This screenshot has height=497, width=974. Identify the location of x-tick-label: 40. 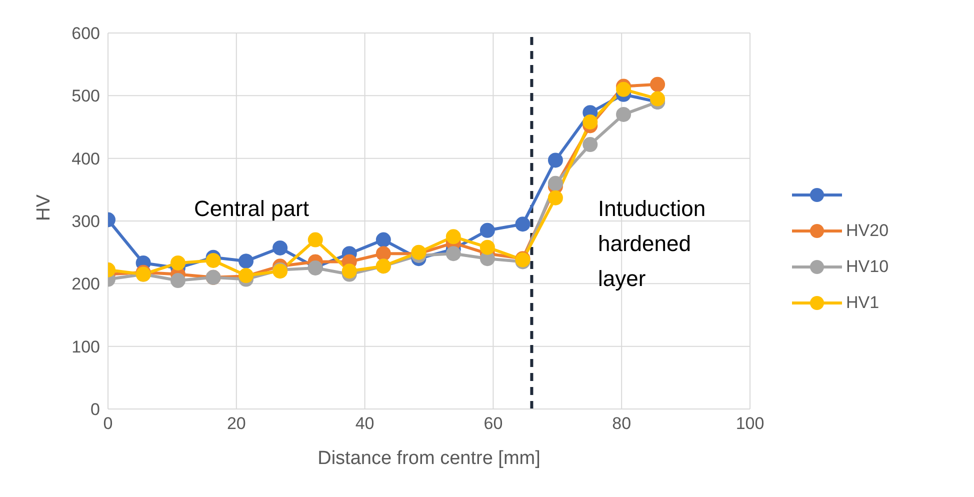
(364, 424).